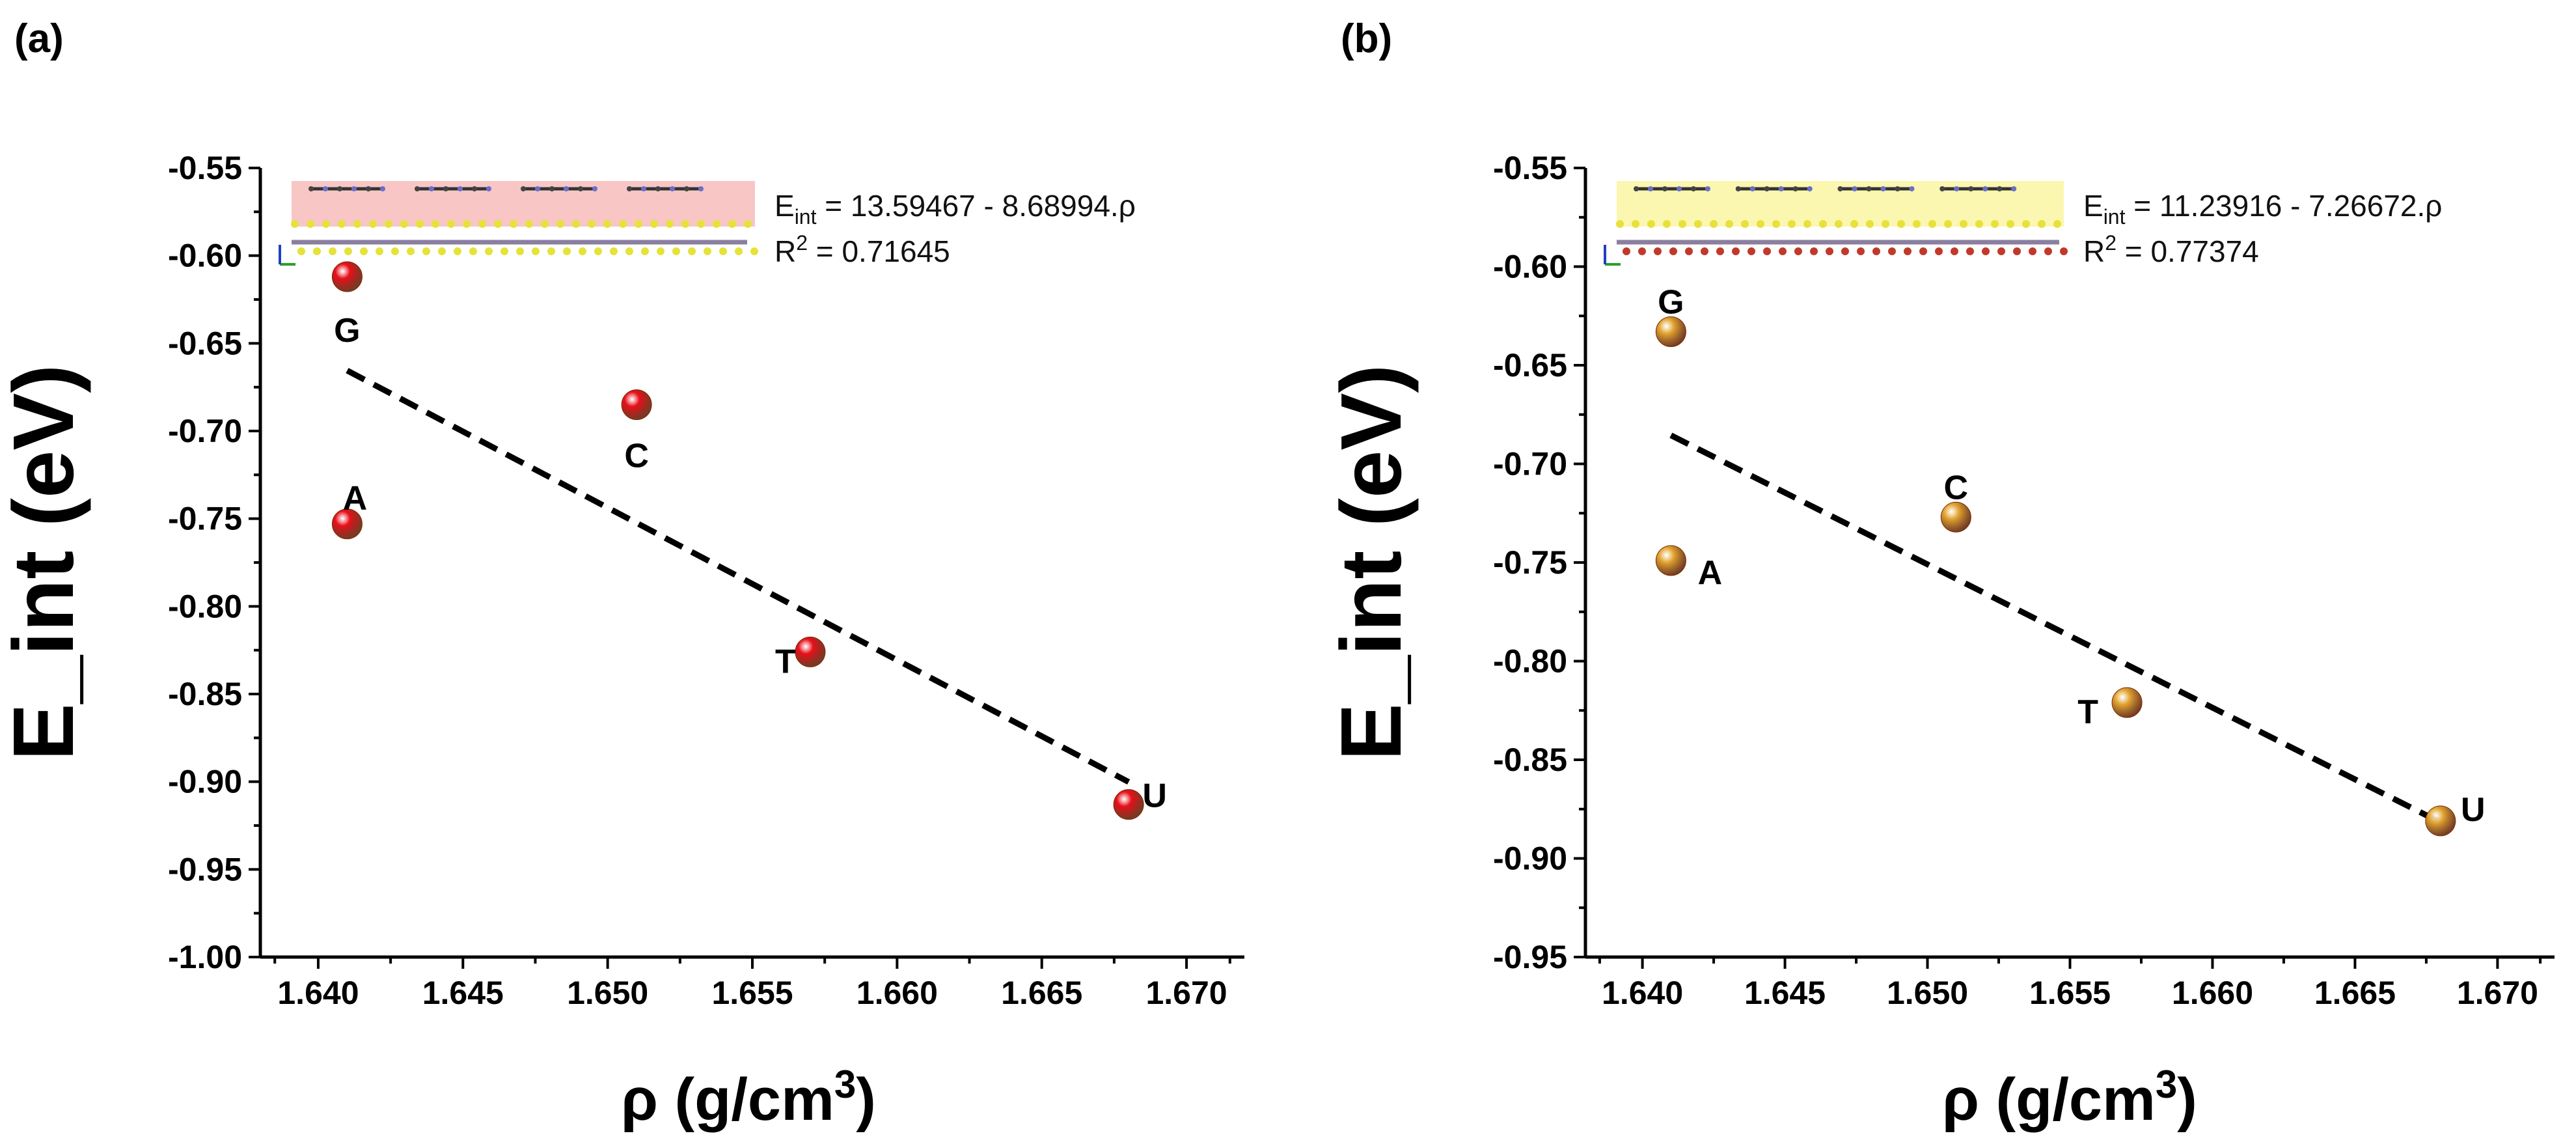 Image resolution: width=2576 pixels, height=1140 pixels. I want to click on y-tick-label: -0.65, so click(1530, 365).